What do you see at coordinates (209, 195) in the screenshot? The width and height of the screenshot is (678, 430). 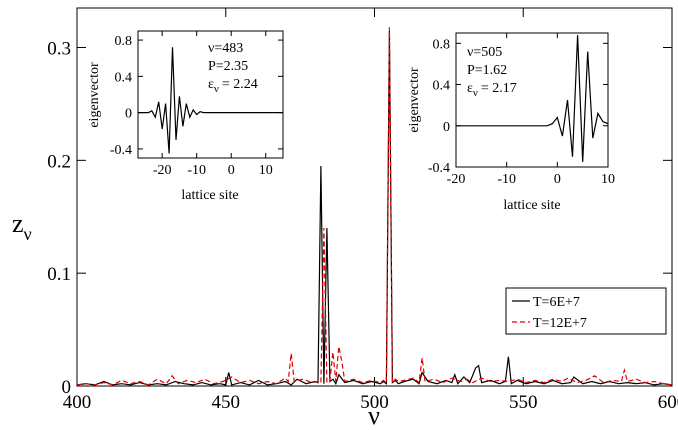 I see `inset-left-x-axis-label: lattice site` at bounding box center [209, 195].